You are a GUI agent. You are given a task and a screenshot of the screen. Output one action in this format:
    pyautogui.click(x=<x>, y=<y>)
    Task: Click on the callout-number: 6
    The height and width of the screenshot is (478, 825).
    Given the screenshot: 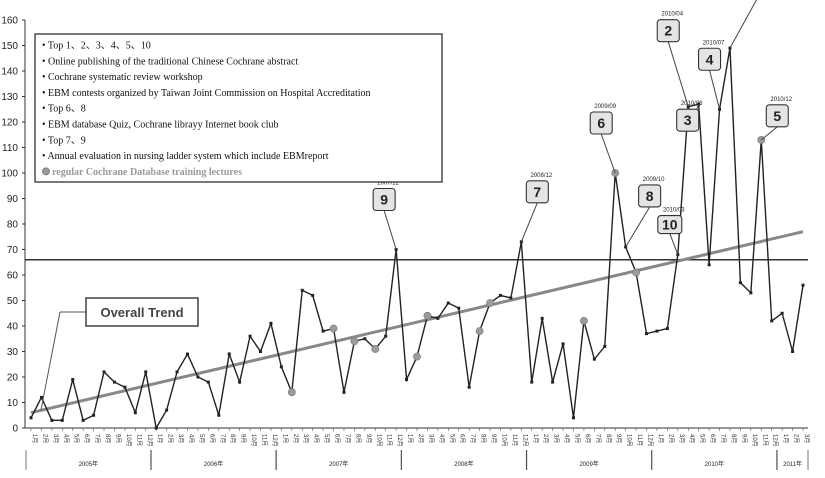 What is the action you would take?
    pyautogui.click(x=601, y=123)
    